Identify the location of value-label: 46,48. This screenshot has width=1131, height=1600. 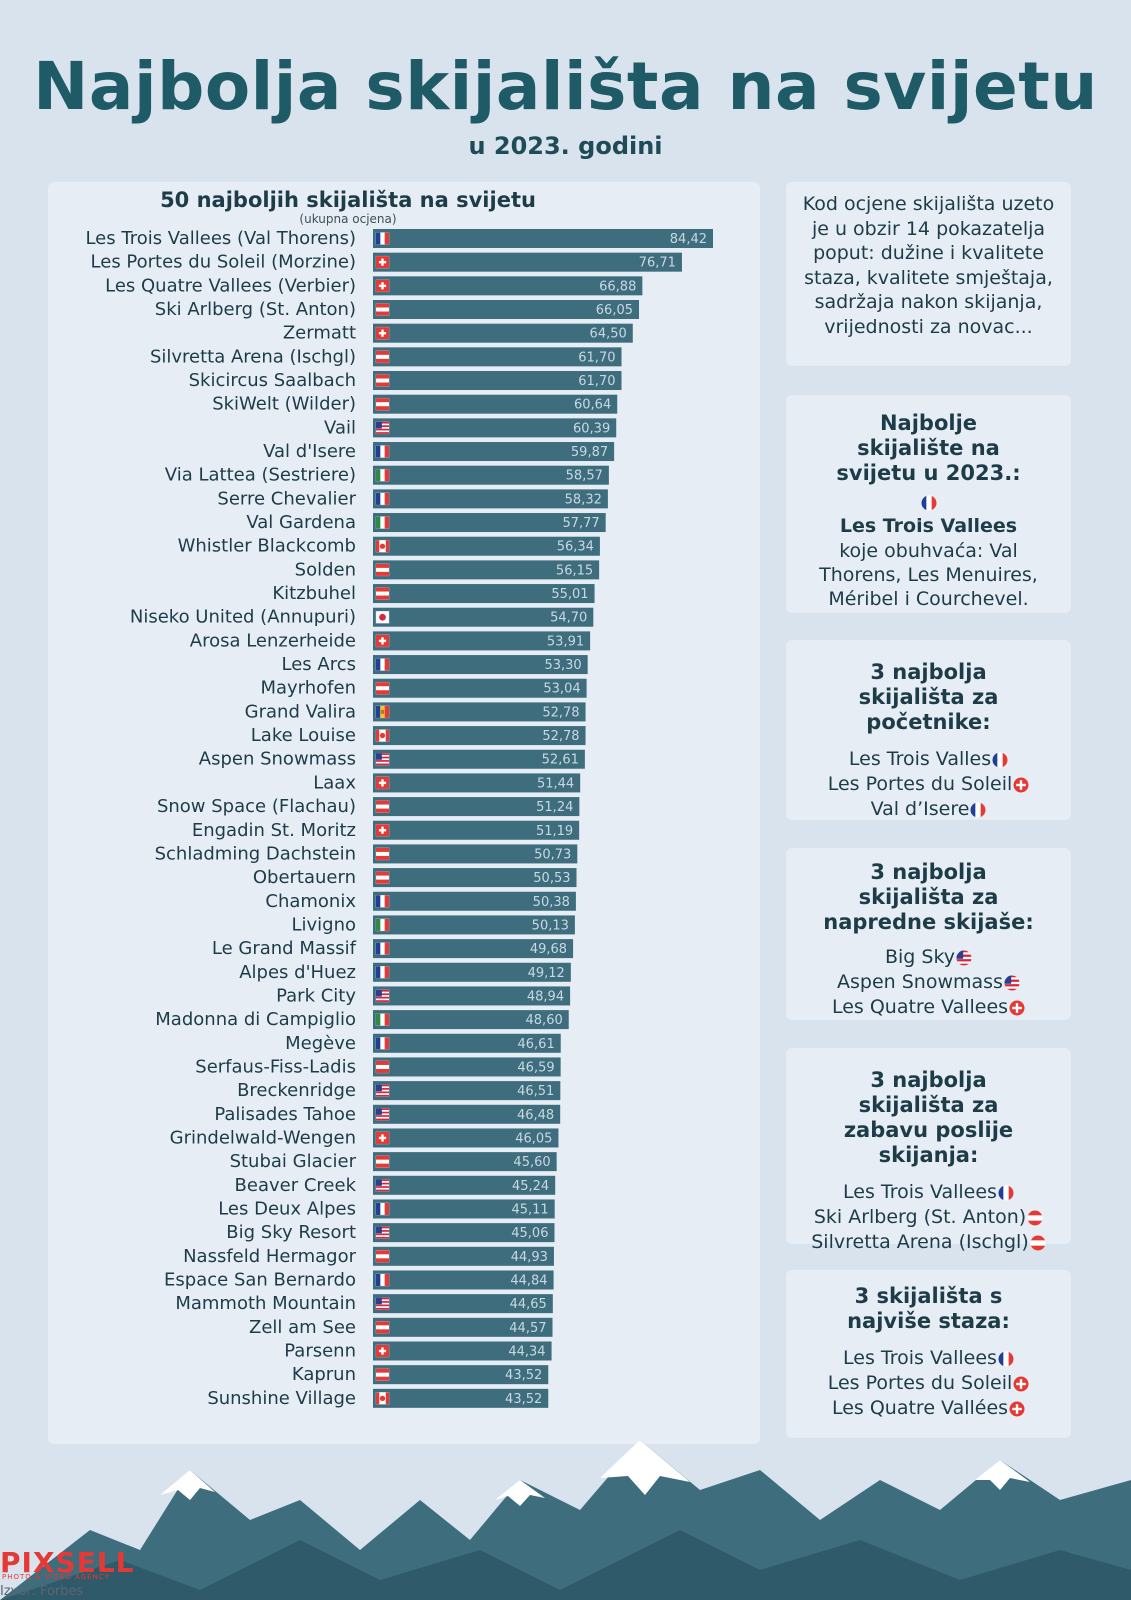
(535, 1115).